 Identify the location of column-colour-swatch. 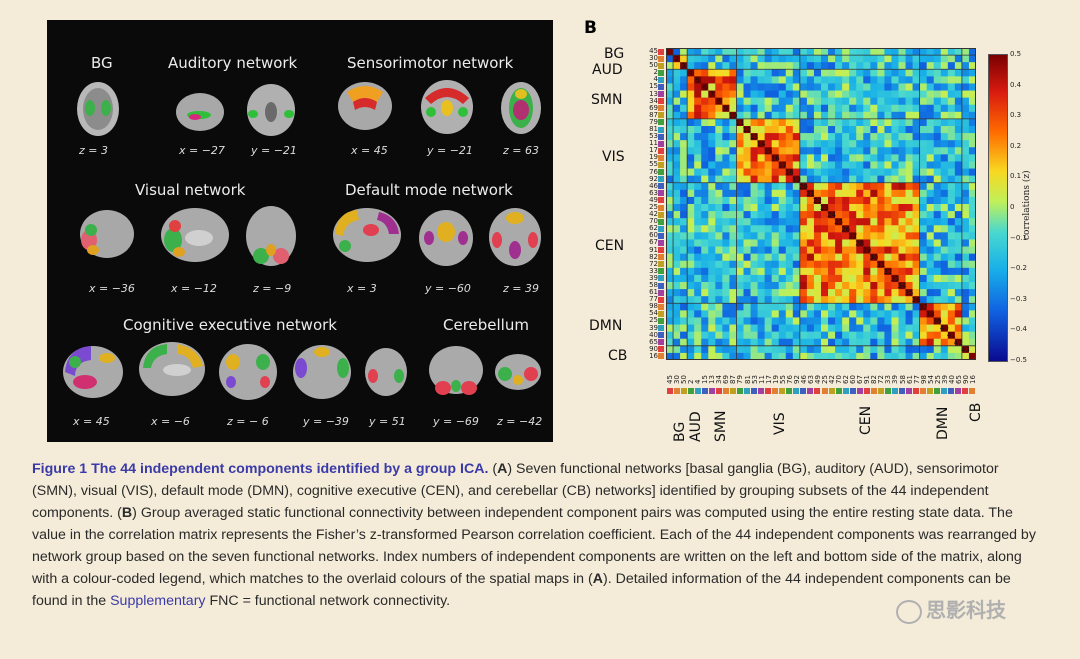
(683, 391).